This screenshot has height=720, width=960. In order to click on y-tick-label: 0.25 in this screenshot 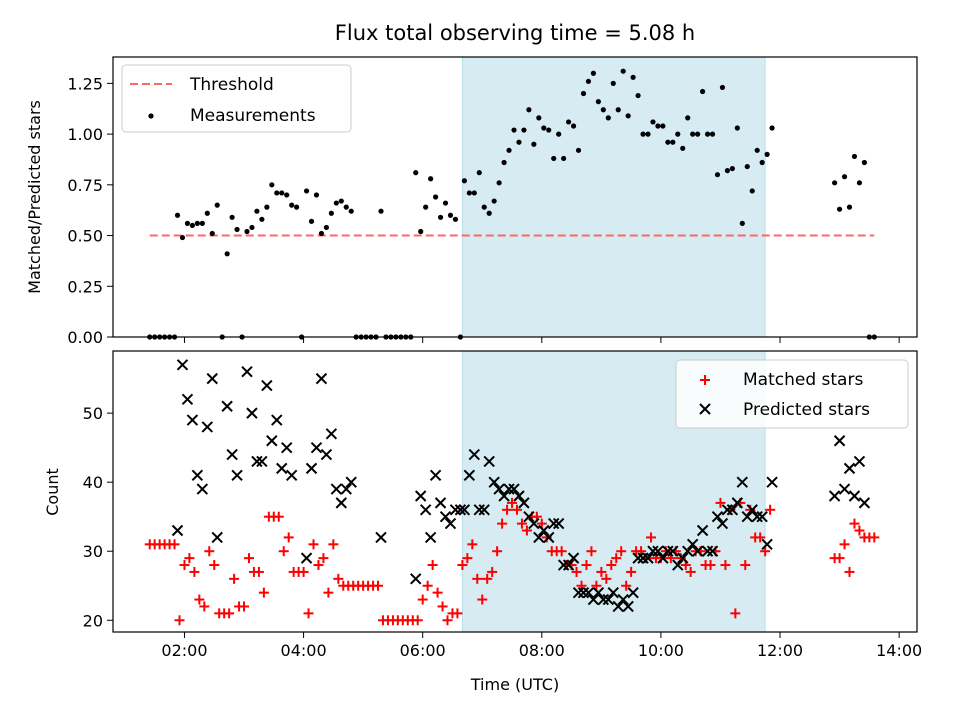, I will do `click(85, 286)`.